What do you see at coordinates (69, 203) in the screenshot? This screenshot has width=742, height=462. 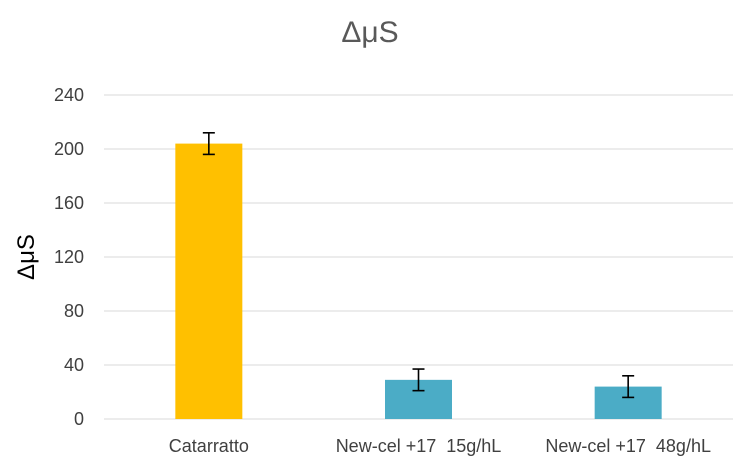 I see `y-tick-label: 160` at bounding box center [69, 203].